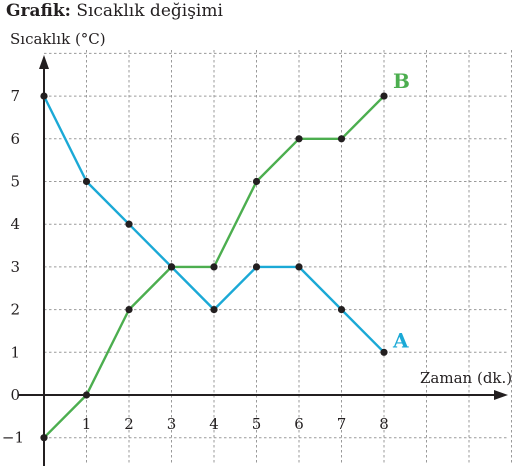 The height and width of the screenshot is (469, 515). I want to click on x-tick-label: 7, so click(342, 424).